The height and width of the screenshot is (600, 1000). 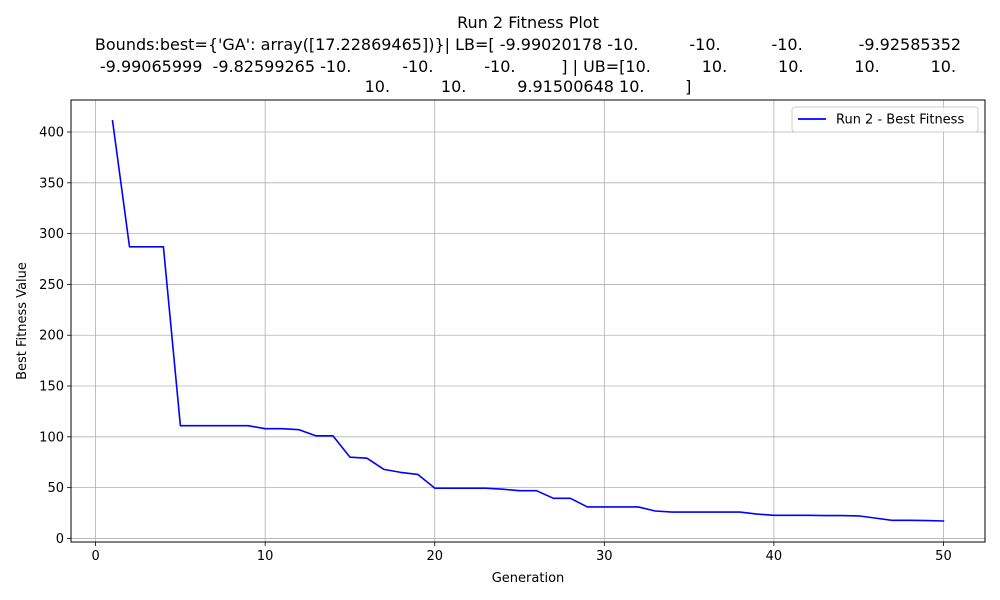 I want to click on x-tick-label: 20, so click(x=434, y=556).